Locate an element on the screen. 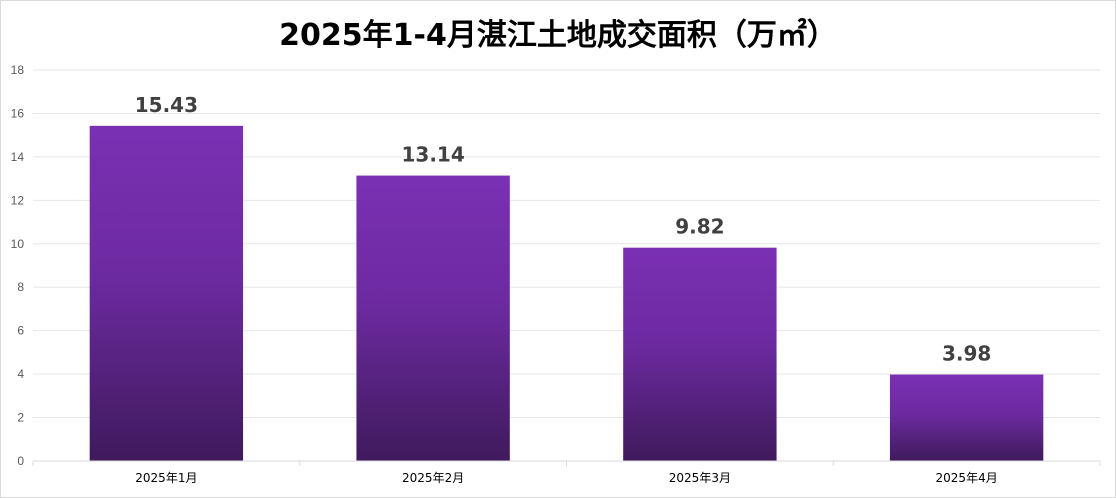 This screenshot has height=498, width=1116. y-tick-label: 8 is located at coordinates (20, 287).